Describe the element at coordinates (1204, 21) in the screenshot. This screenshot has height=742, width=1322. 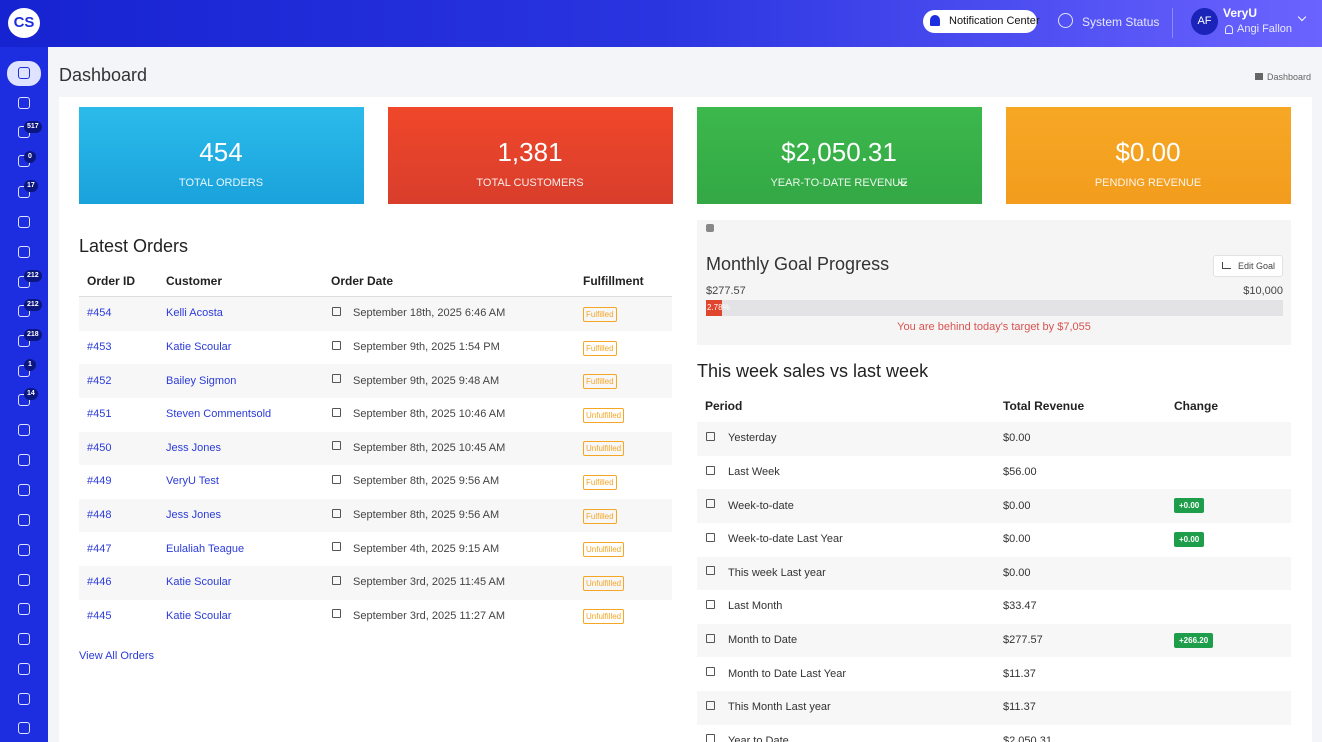
I see `avatar: AF` at that location.